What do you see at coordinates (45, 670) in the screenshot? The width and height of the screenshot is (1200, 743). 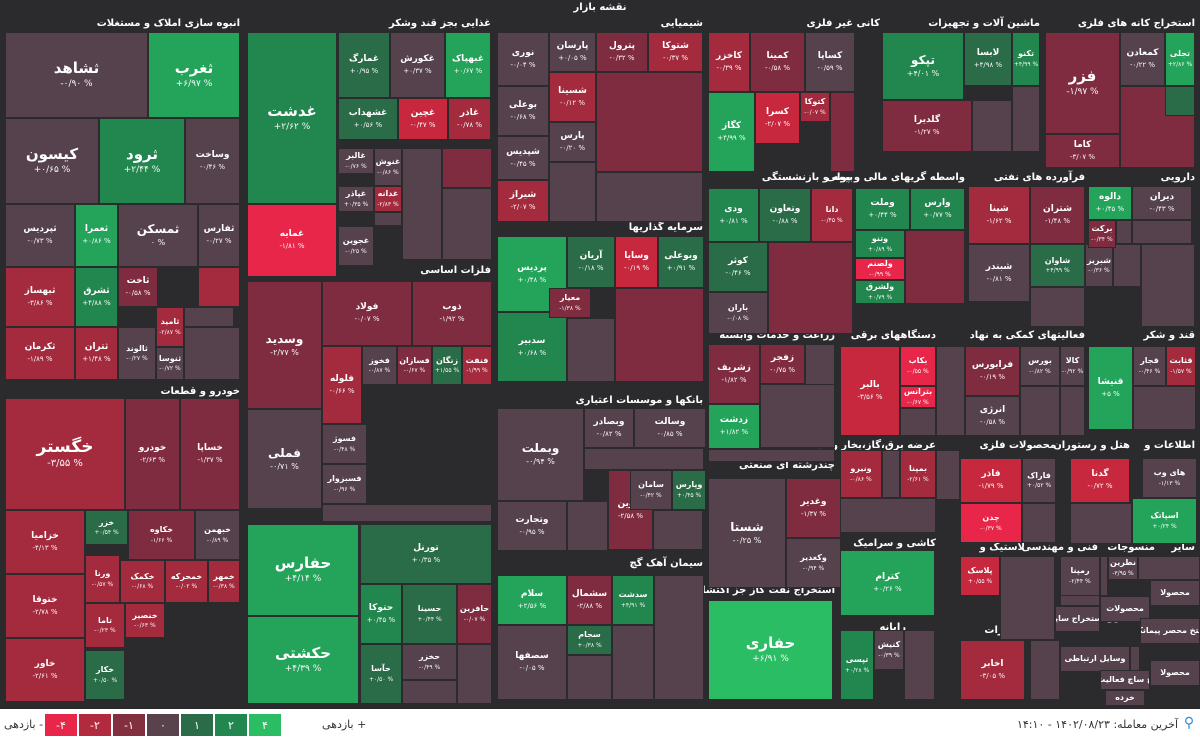 I see `stock-tile: خاور % ۲/۶۱-` at bounding box center [45, 670].